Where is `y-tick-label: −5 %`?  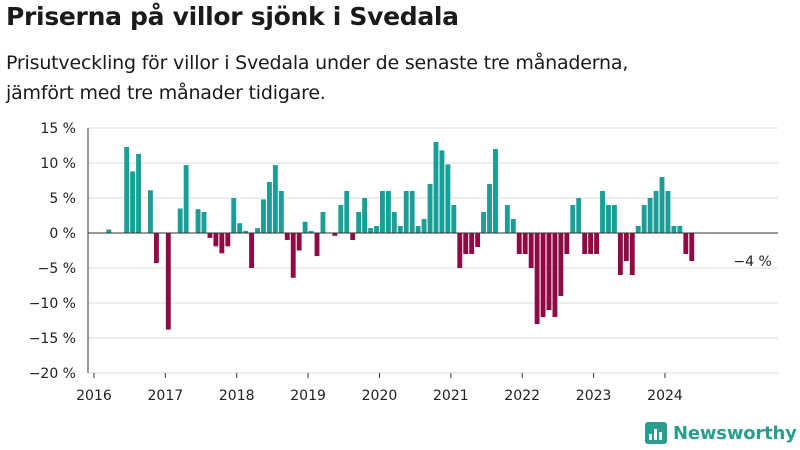 y-tick-label: −5 % is located at coordinates (57, 269).